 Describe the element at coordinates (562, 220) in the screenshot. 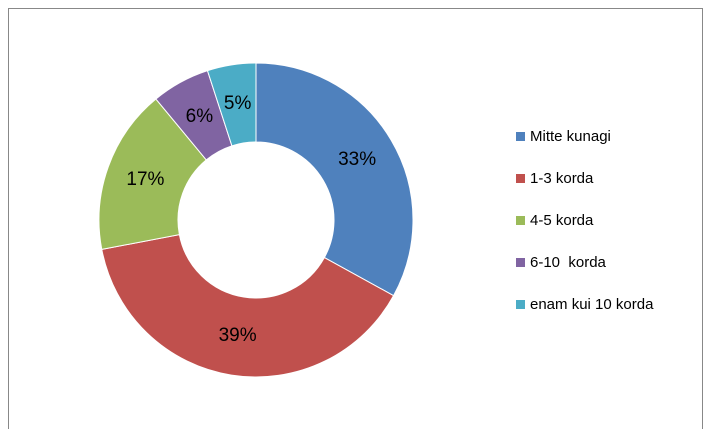

I see `legend-label: 4-5 korda` at that location.